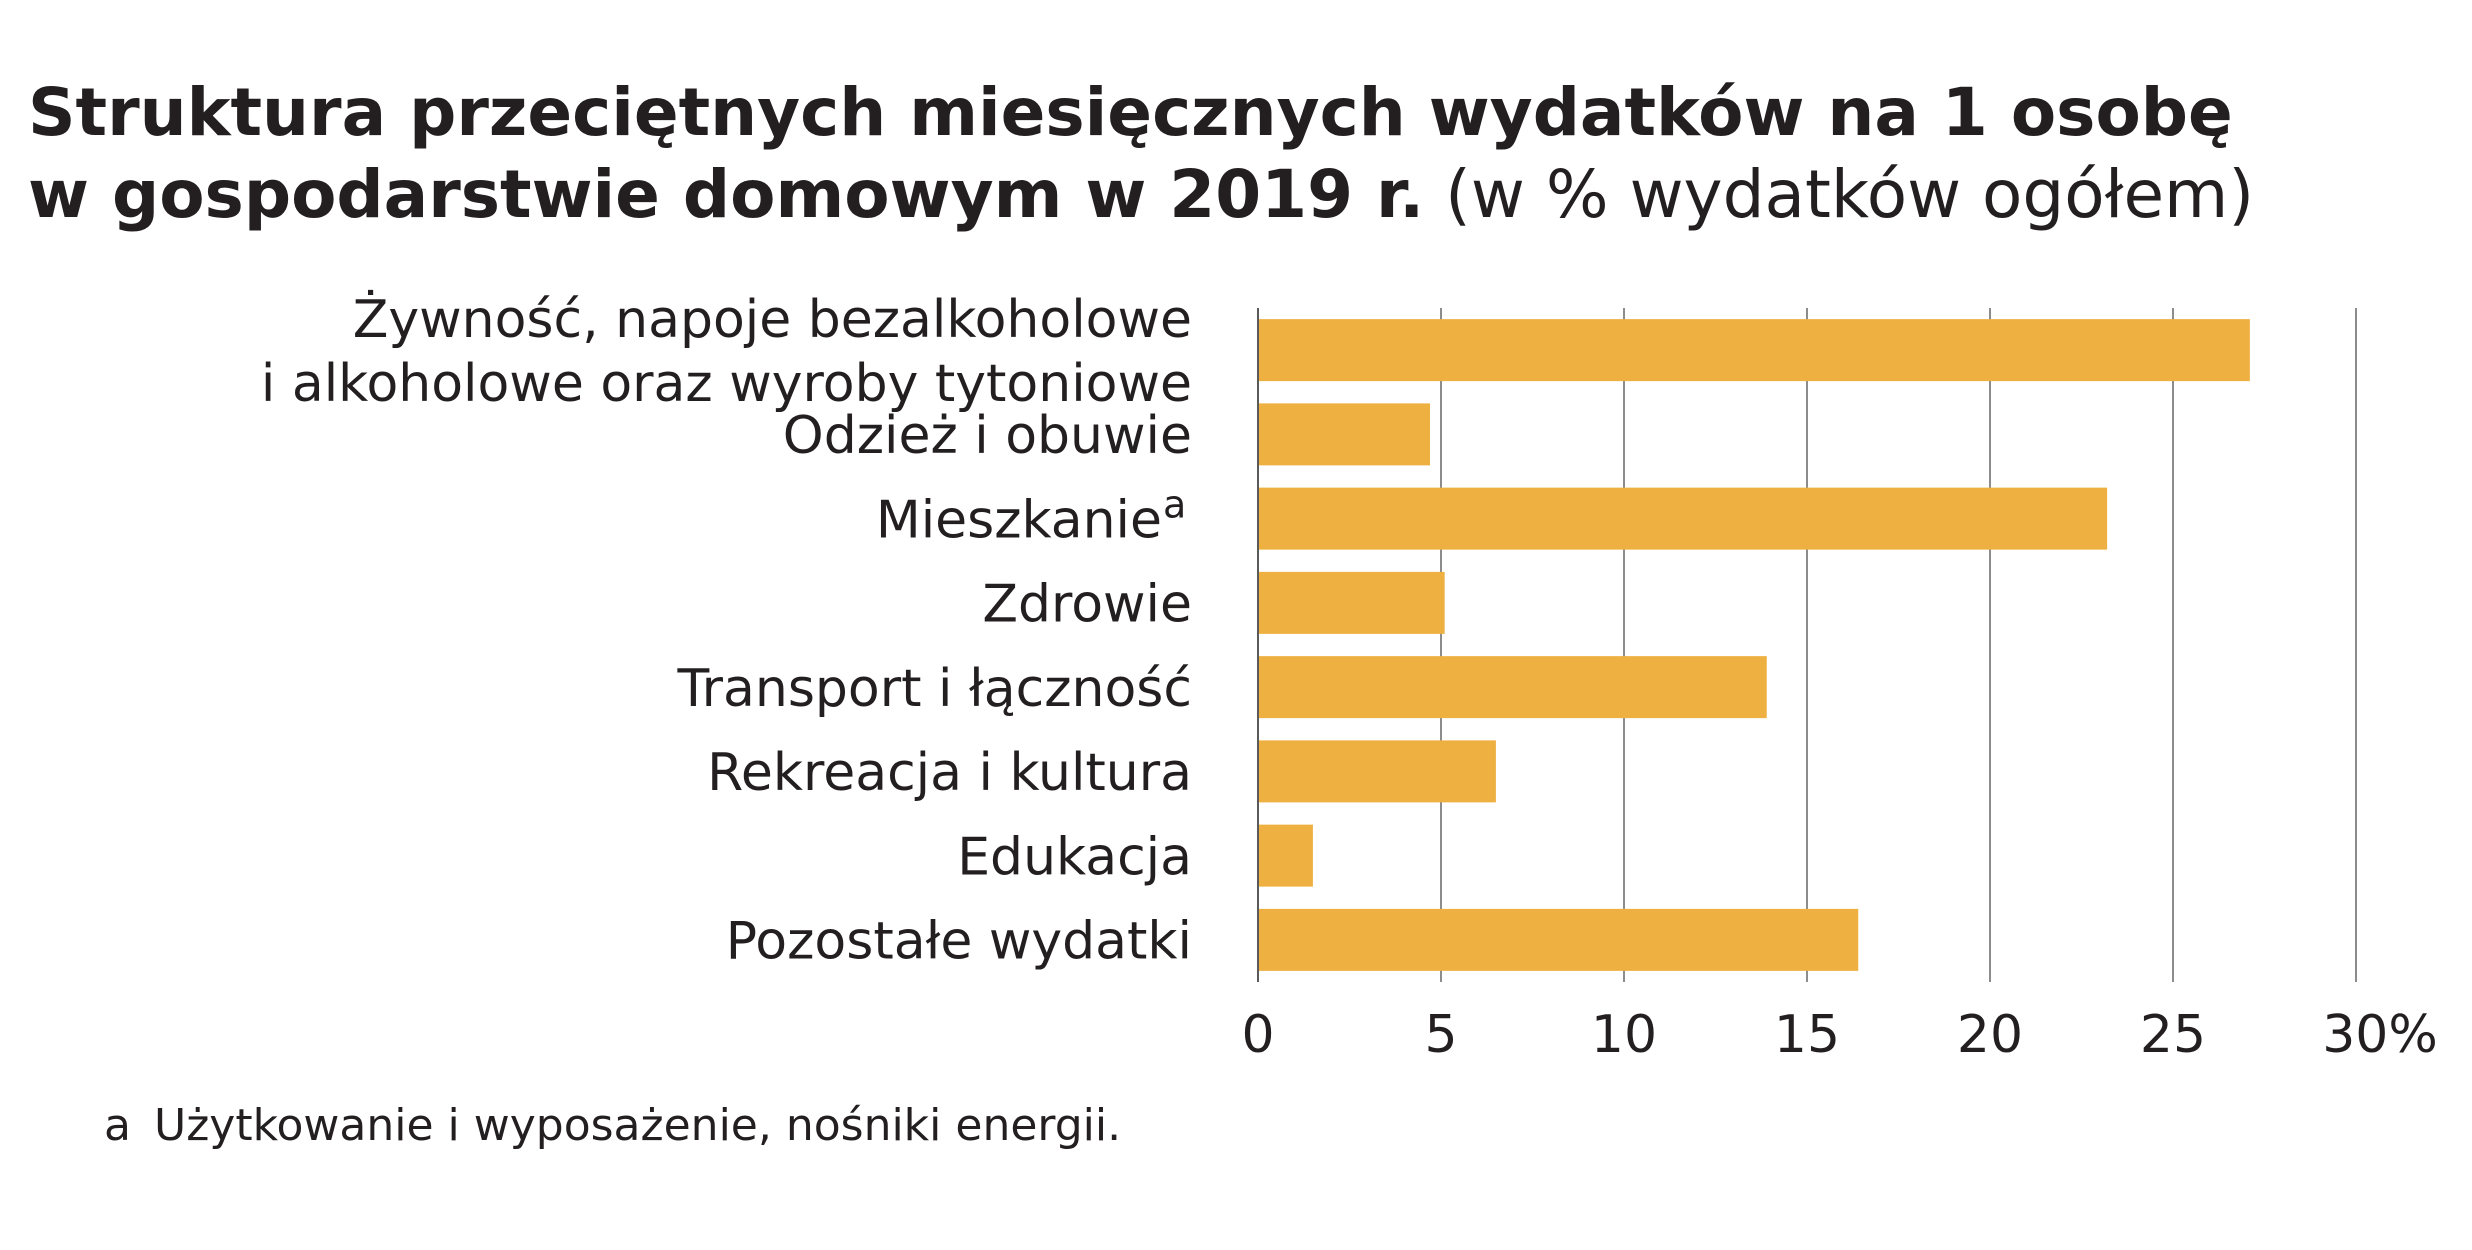 This screenshot has width=2472, height=1250. I want to click on category-label-2: Mieszkanie, so click(1019, 520).